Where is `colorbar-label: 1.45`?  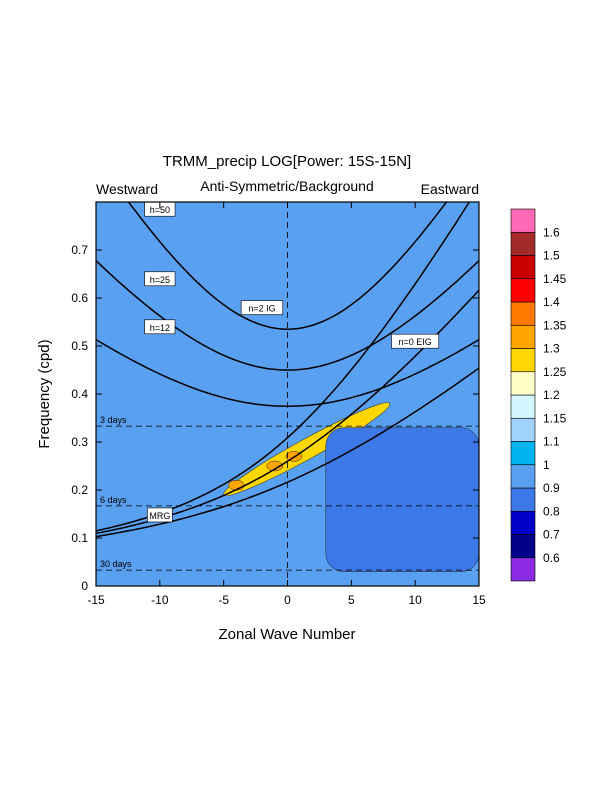
colorbar-label: 1.45 is located at coordinates (555, 279).